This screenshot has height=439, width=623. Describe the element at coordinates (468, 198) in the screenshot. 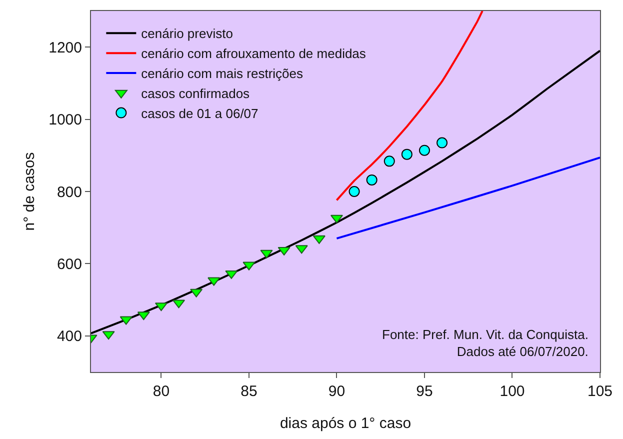

I see `line-series` at that location.